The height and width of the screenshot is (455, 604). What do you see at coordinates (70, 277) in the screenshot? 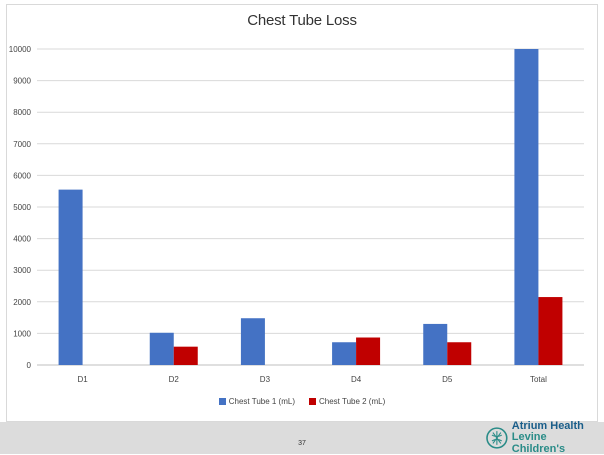
I see `bar-chest-tube-1-d1` at bounding box center [70, 277].